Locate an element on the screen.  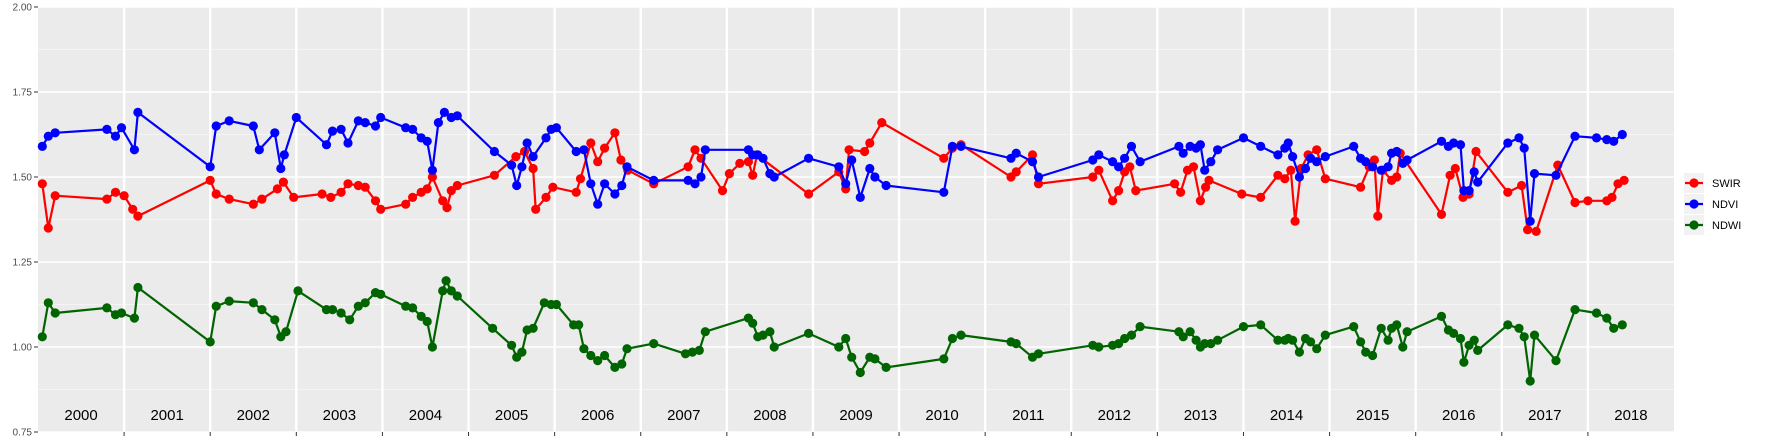
year-label: 2013 is located at coordinates (1200, 415).